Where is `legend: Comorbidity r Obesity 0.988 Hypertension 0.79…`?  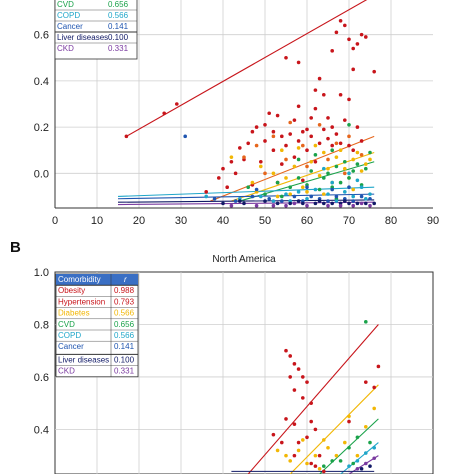
legend: Comorbidity r Obesity 0.988 Hypertension 0.79… is located at coordinates (97, 325).